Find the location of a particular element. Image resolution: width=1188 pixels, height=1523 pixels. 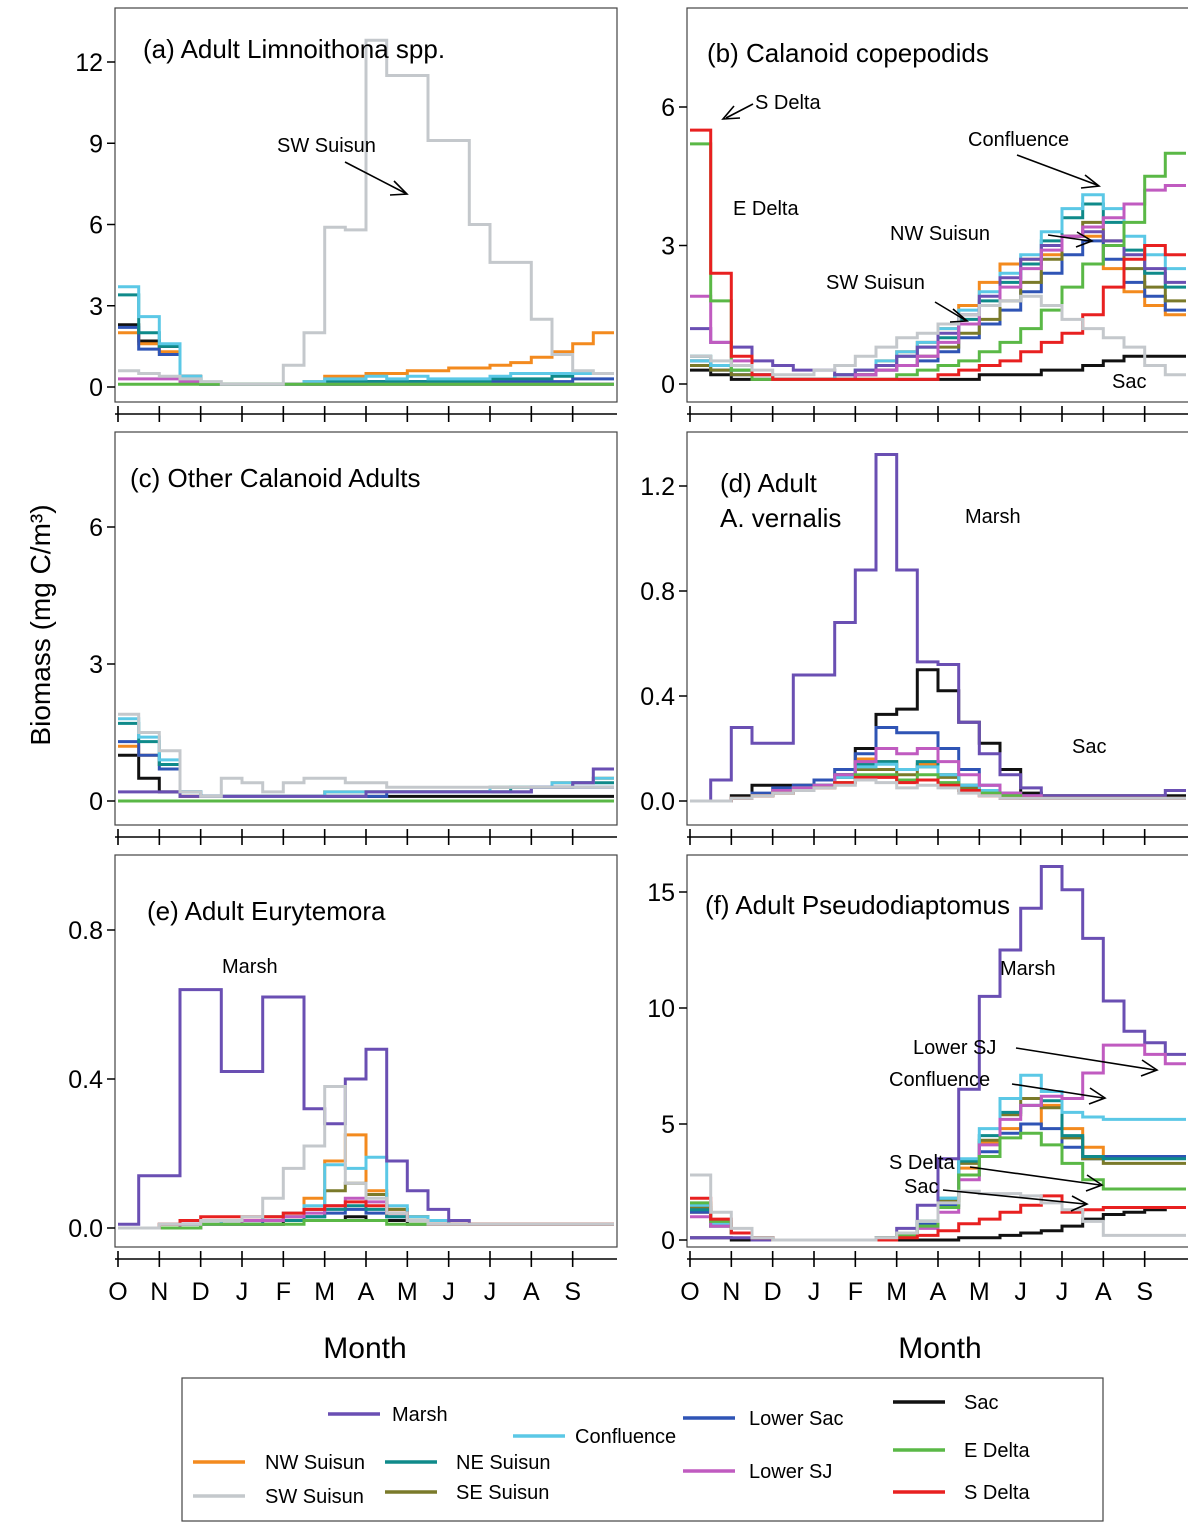

anno-e-marsh: Marsh is located at coordinates (250, 967).